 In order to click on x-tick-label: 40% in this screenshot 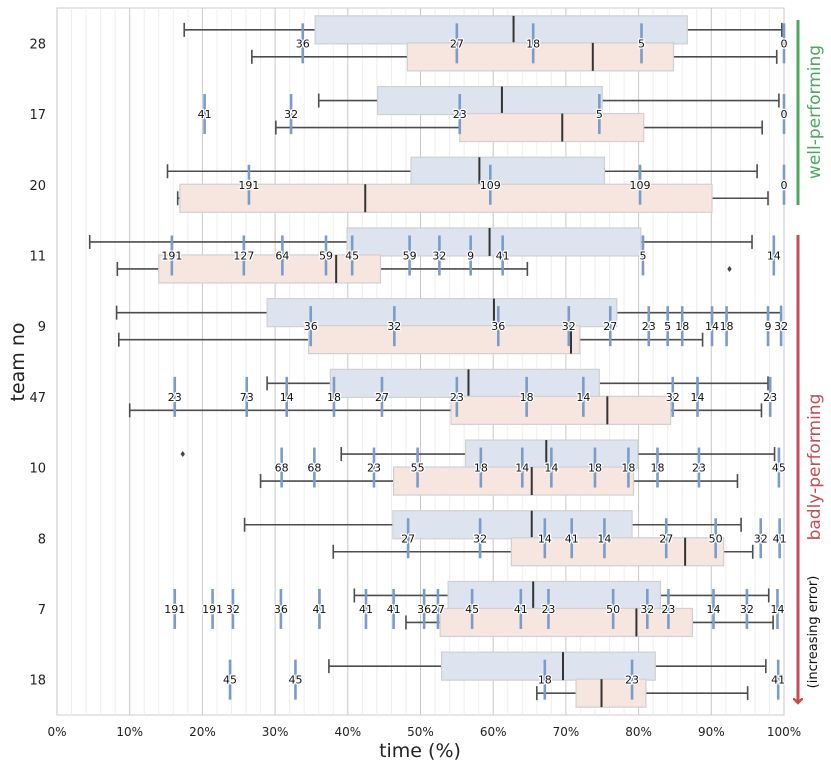, I will do `click(347, 732)`.